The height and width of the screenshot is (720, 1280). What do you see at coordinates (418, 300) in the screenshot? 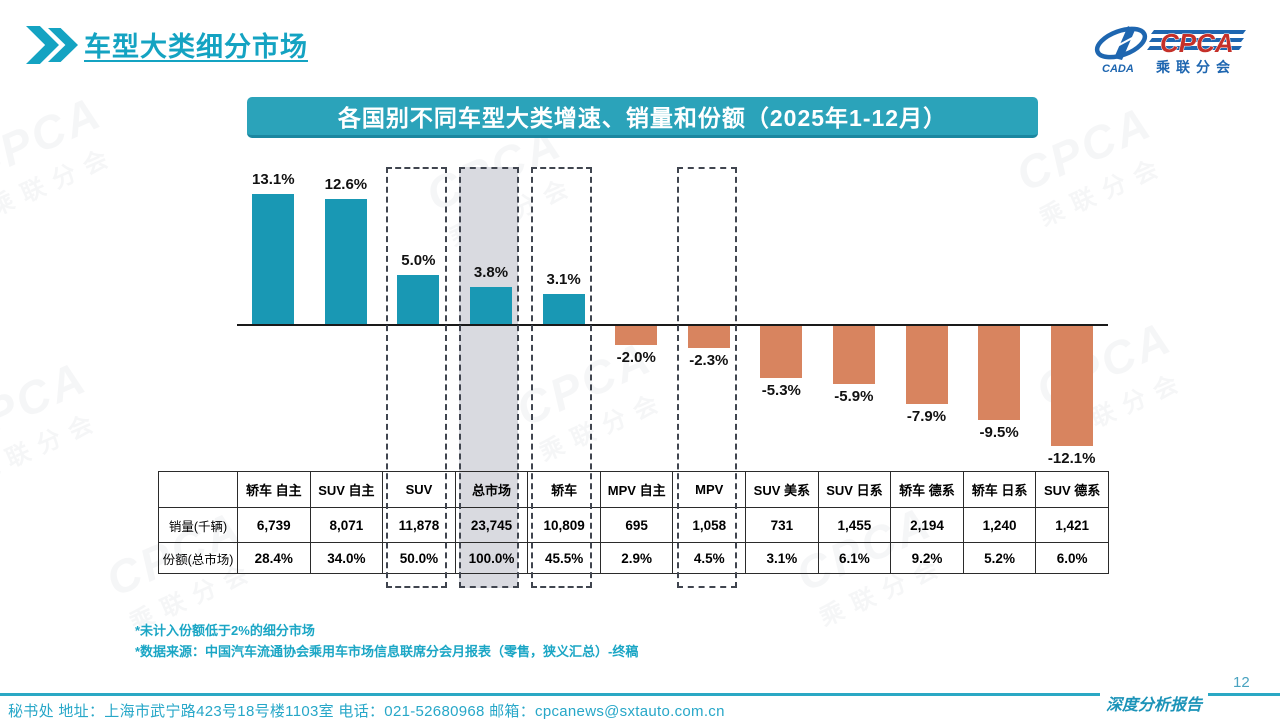
I see `bar-SUV` at bounding box center [418, 300].